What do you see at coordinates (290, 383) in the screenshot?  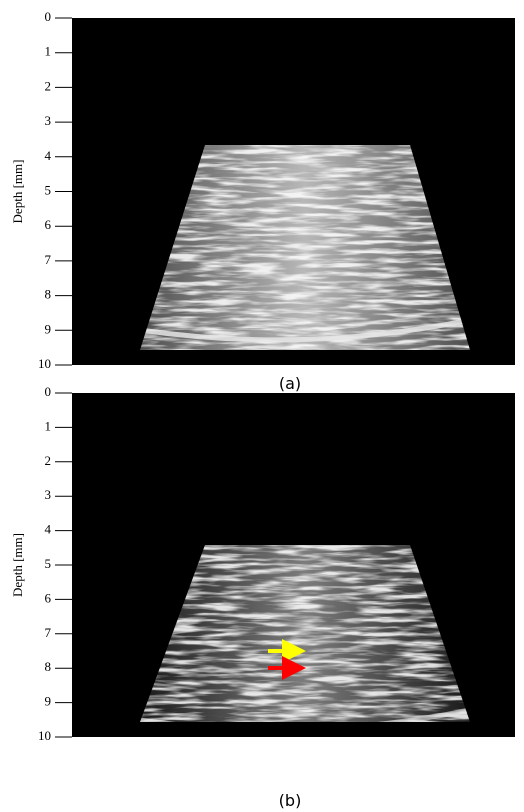 I see `caption: (a)` at bounding box center [290, 383].